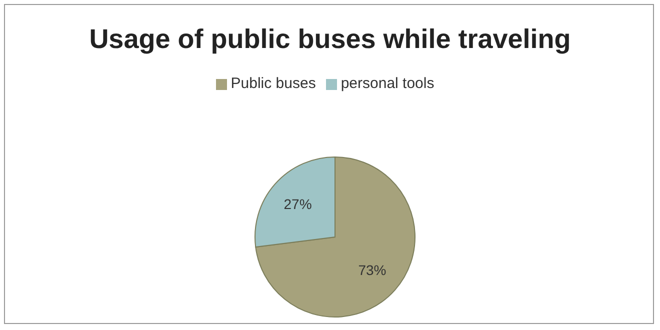 The height and width of the screenshot is (330, 660). What do you see at coordinates (387, 83) in the screenshot?
I see `legend-label: personal tools` at bounding box center [387, 83].